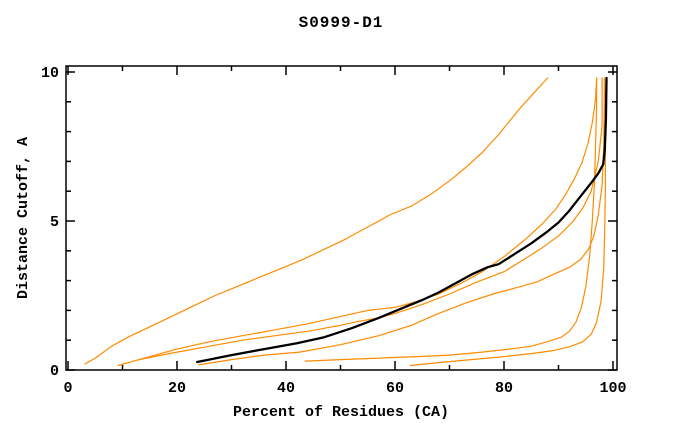  I want to click on x-tick-label: 0, so click(67, 388).